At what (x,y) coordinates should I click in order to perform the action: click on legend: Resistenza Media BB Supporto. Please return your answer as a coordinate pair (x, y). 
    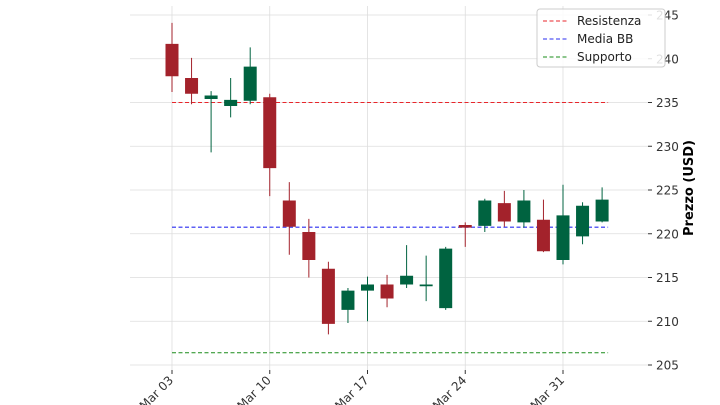
    Looking at the image, I should click on (601, 38).